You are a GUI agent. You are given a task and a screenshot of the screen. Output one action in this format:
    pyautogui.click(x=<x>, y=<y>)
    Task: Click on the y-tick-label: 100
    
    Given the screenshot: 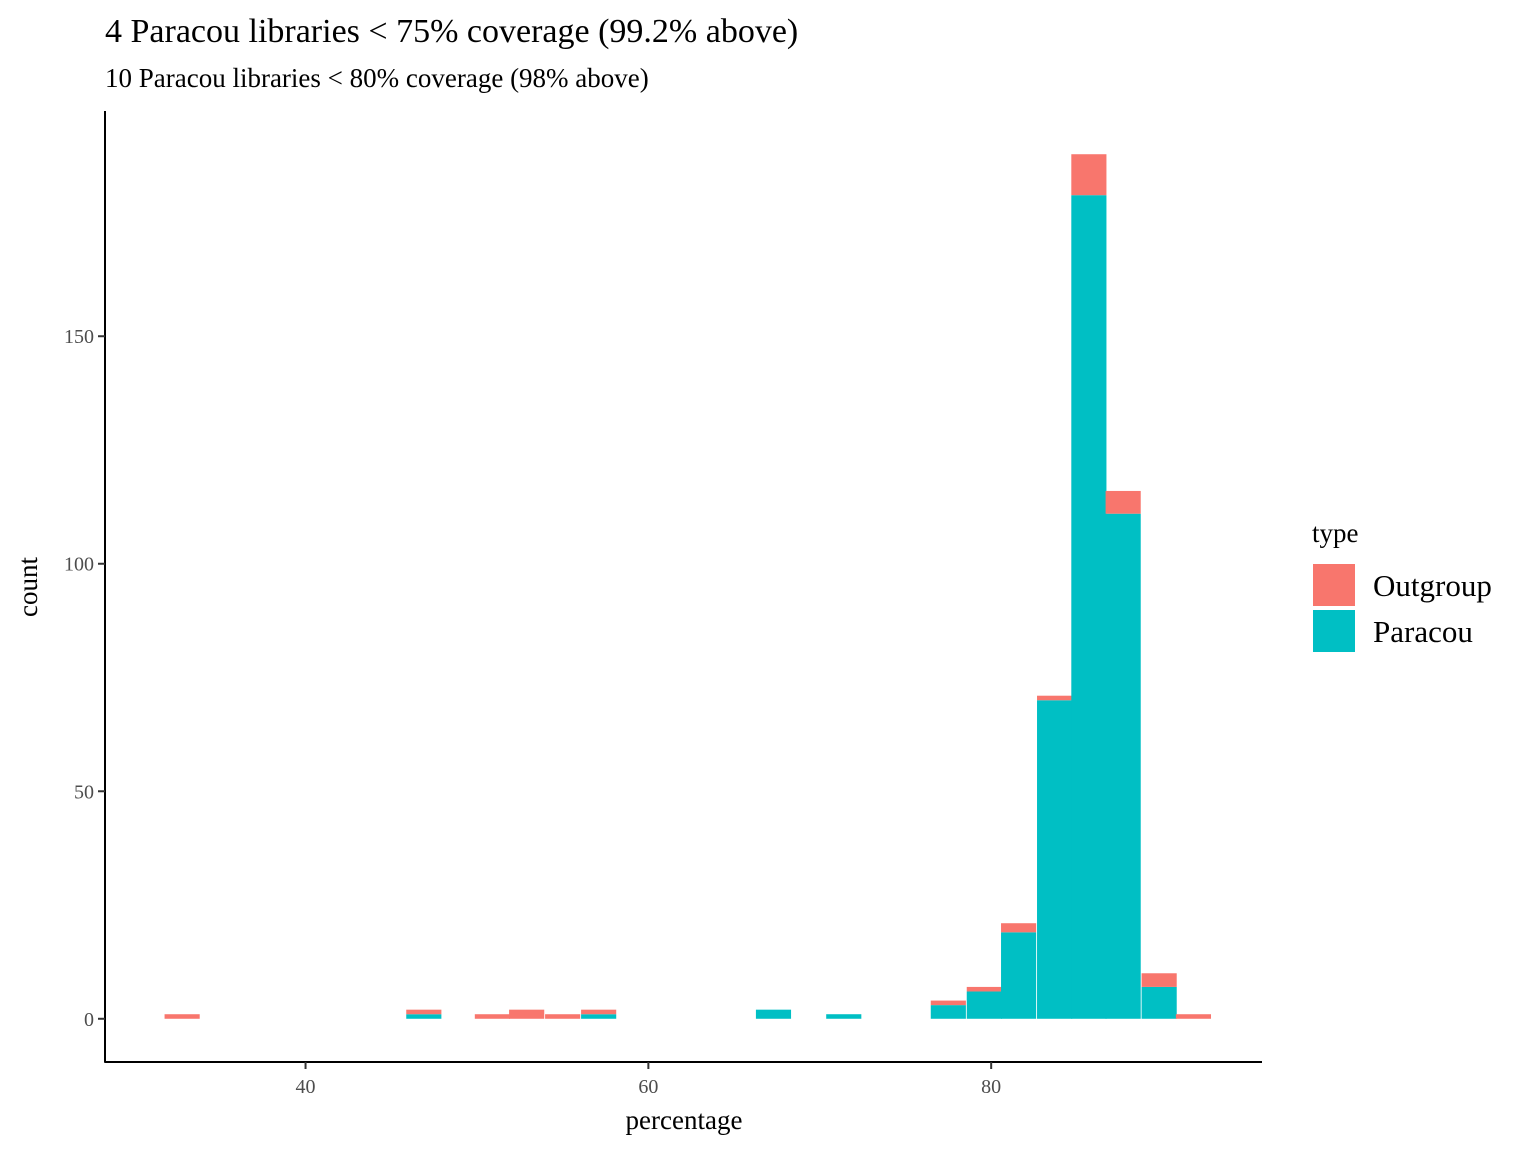 What is the action you would take?
    pyautogui.click(x=79, y=565)
    